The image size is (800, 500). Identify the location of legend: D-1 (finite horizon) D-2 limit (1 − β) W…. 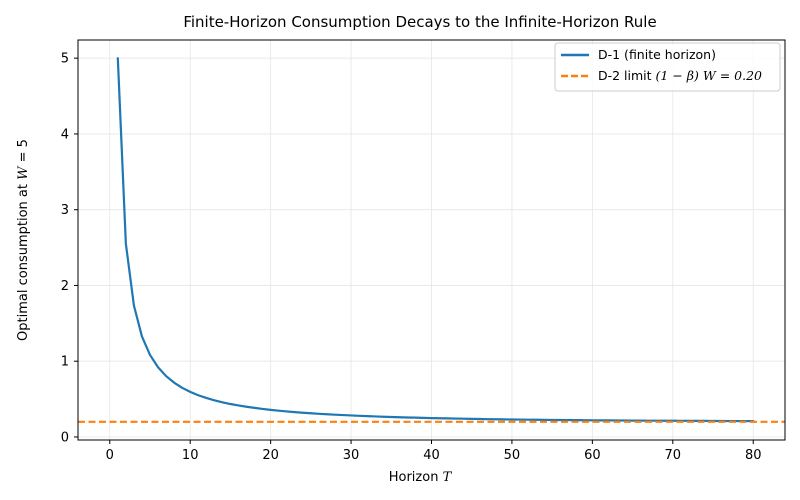
(667, 67).